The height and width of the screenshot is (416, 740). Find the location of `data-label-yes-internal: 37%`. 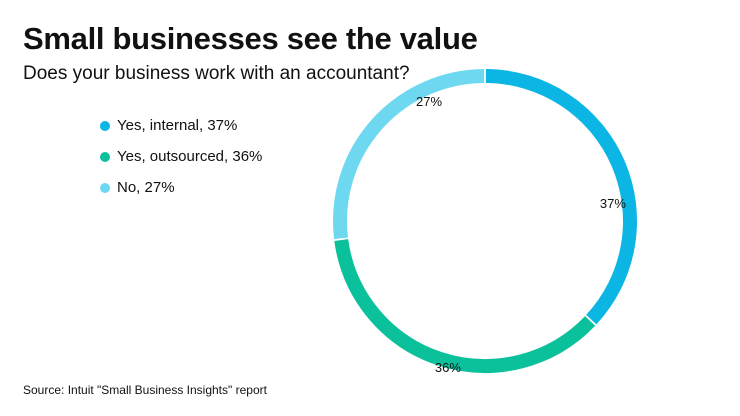

data-label-yes-internal: 37% is located at coordinates (613, 203).